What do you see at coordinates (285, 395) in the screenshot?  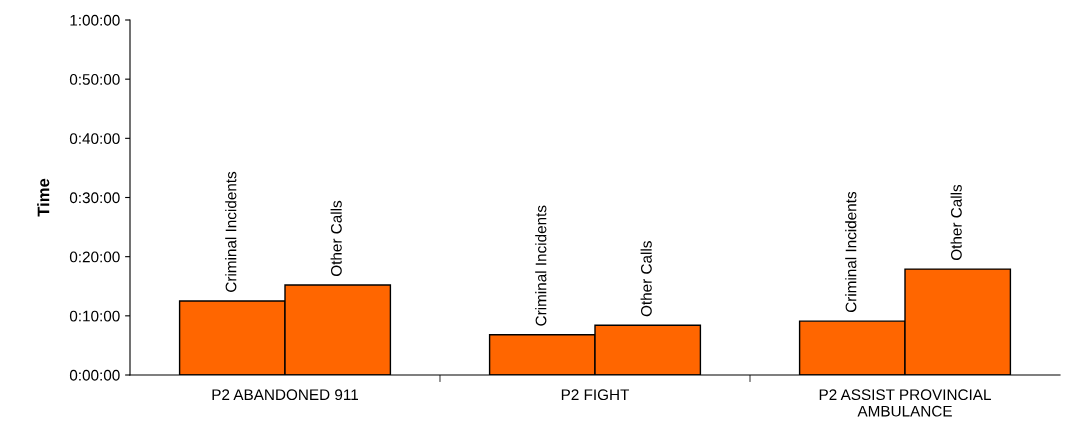 I see `x-tick-label: P2 ABANDONED 911` at bounding box center [285, 395].